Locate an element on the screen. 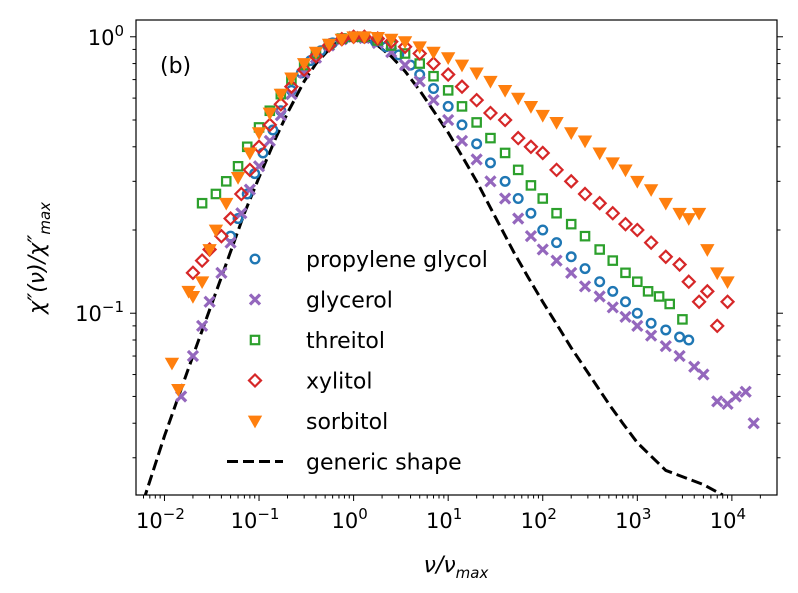 The image size is (798, 593). legend-label: threitol is located at coordinates (345, 341).